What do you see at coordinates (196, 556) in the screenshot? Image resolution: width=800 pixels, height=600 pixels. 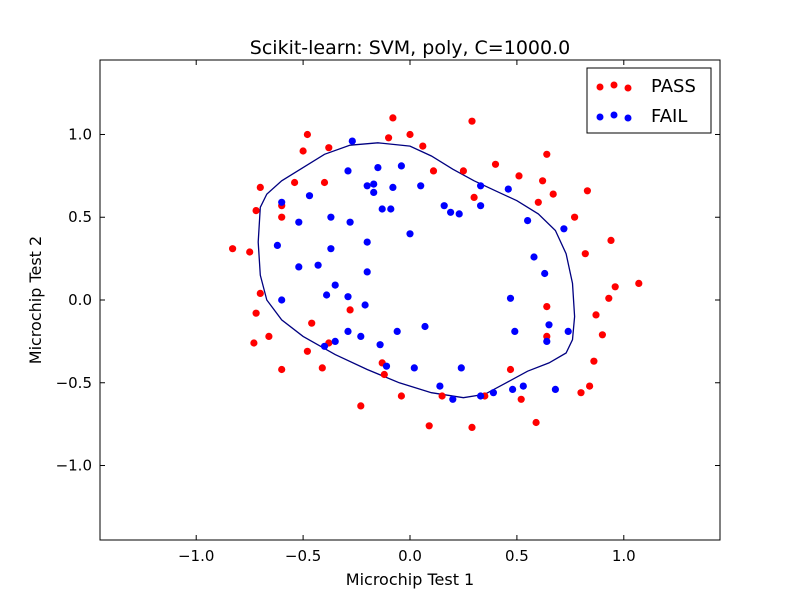 I see `x-tick-label: −1.0` at bounding box center [196, 556].